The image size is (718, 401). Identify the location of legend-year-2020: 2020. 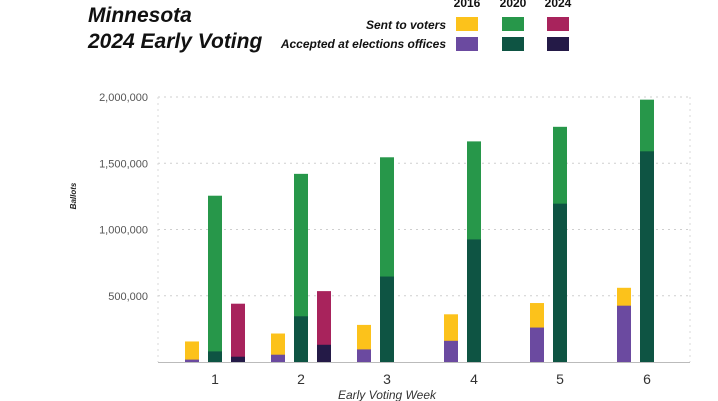
(513, 5).